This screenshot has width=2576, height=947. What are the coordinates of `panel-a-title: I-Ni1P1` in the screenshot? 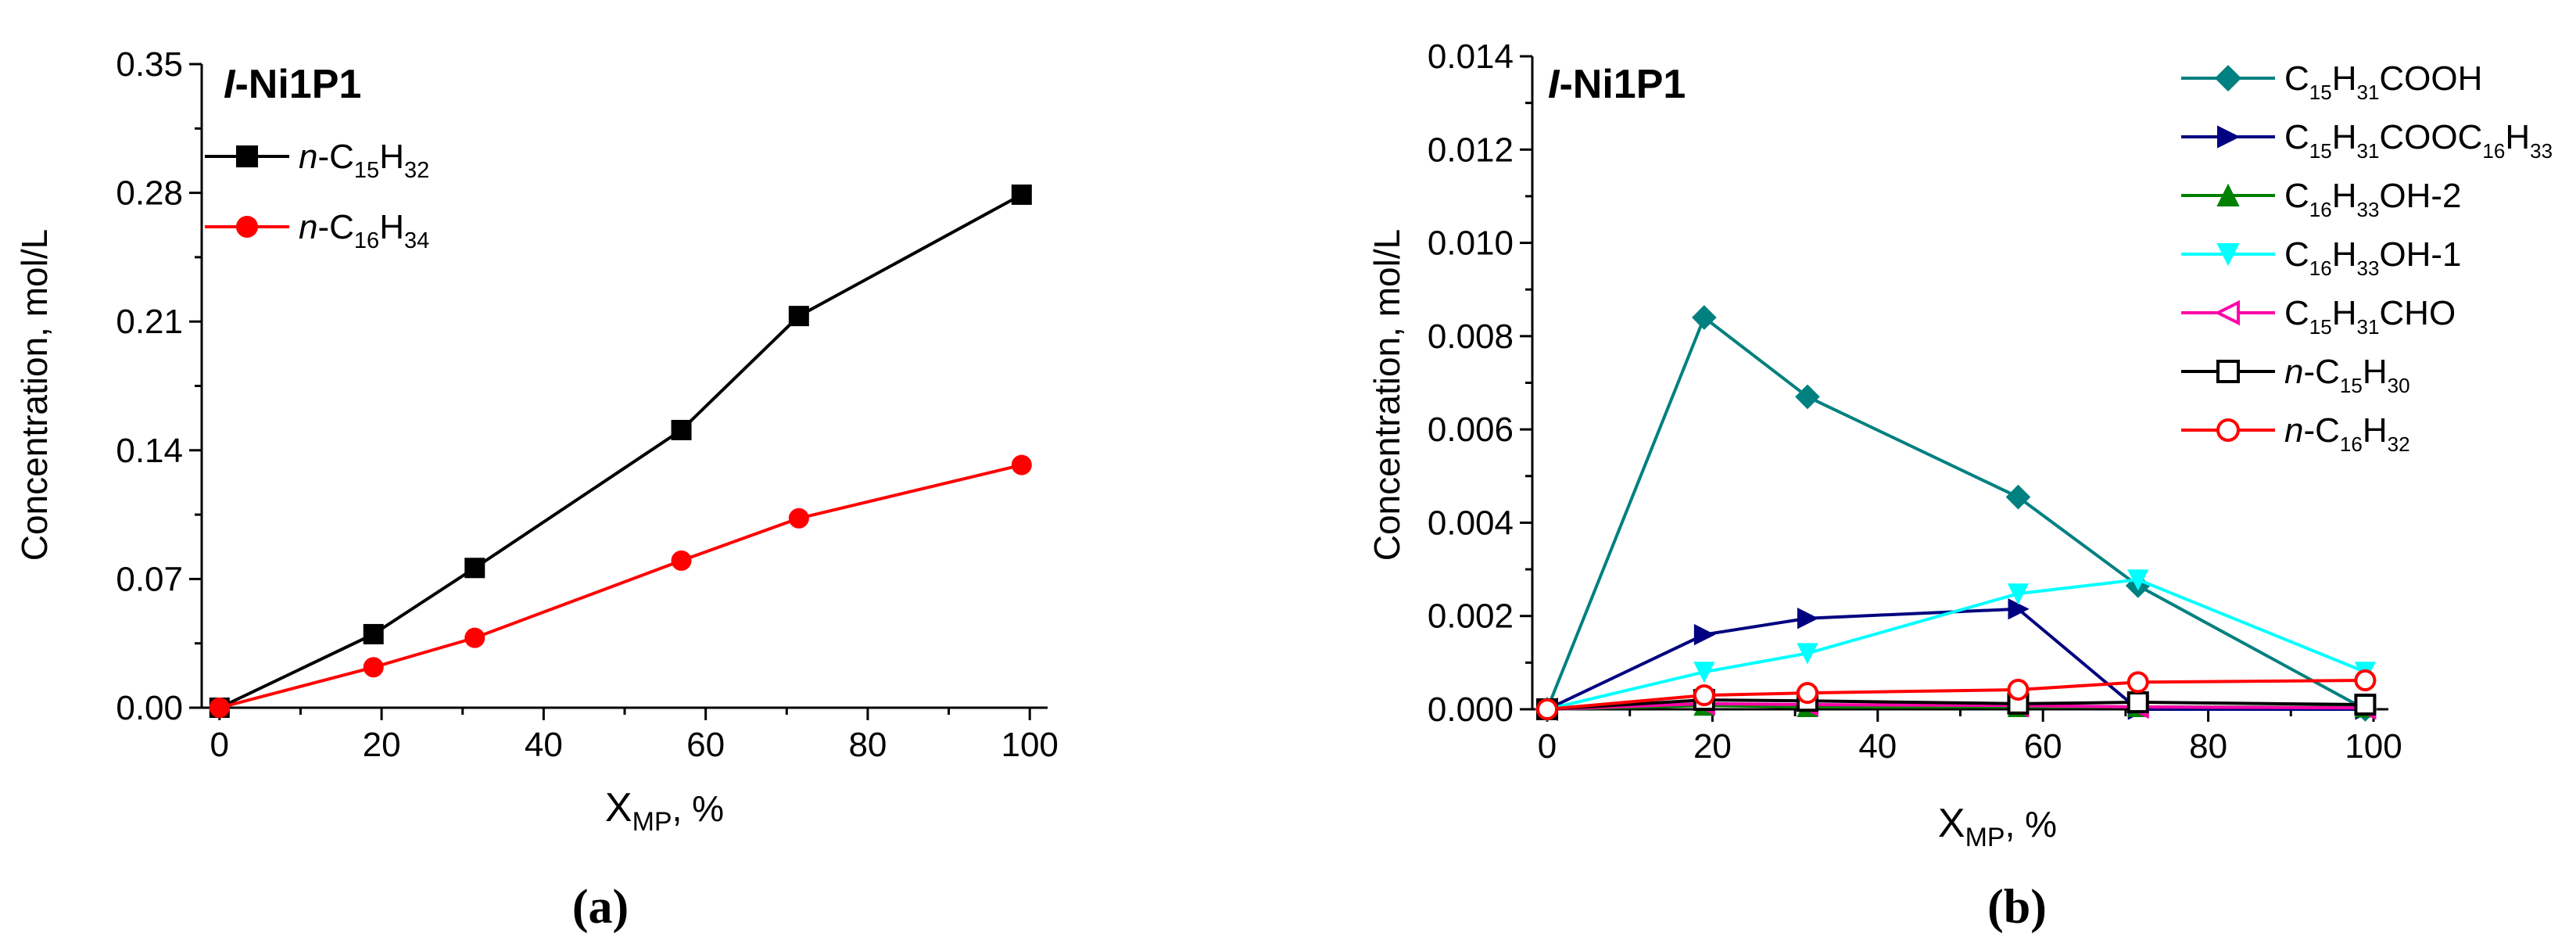 It's located at (292, 84).